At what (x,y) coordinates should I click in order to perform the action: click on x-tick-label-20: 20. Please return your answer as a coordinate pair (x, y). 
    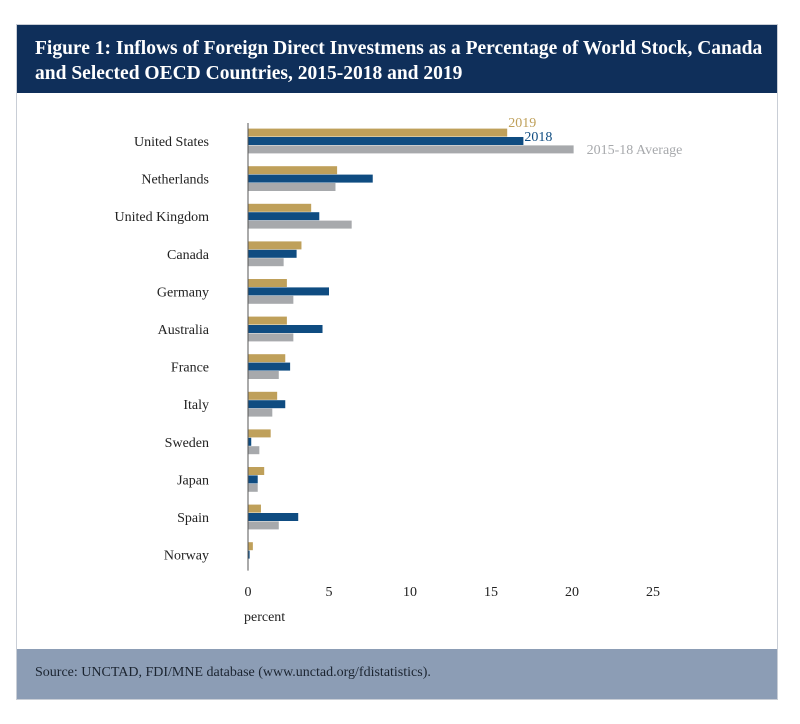
    Looking at the image, I should click on (572, 592).